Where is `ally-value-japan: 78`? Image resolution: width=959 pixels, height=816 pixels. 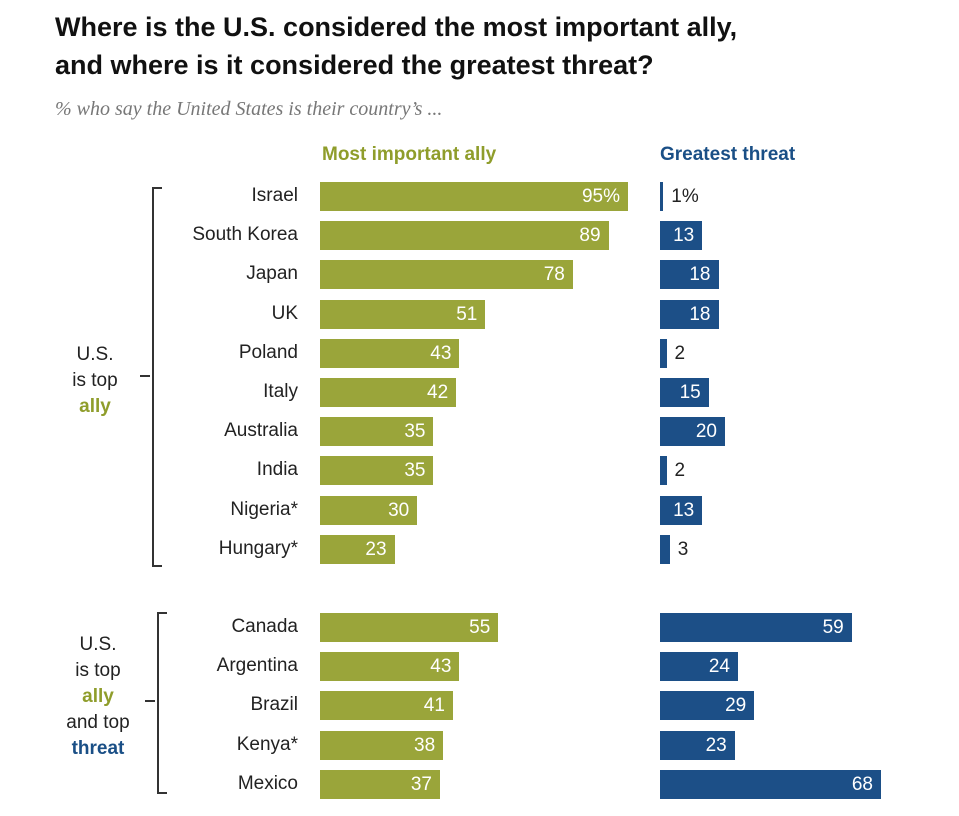
ally-value-japan: 78 is located at coordinates (554, 275).